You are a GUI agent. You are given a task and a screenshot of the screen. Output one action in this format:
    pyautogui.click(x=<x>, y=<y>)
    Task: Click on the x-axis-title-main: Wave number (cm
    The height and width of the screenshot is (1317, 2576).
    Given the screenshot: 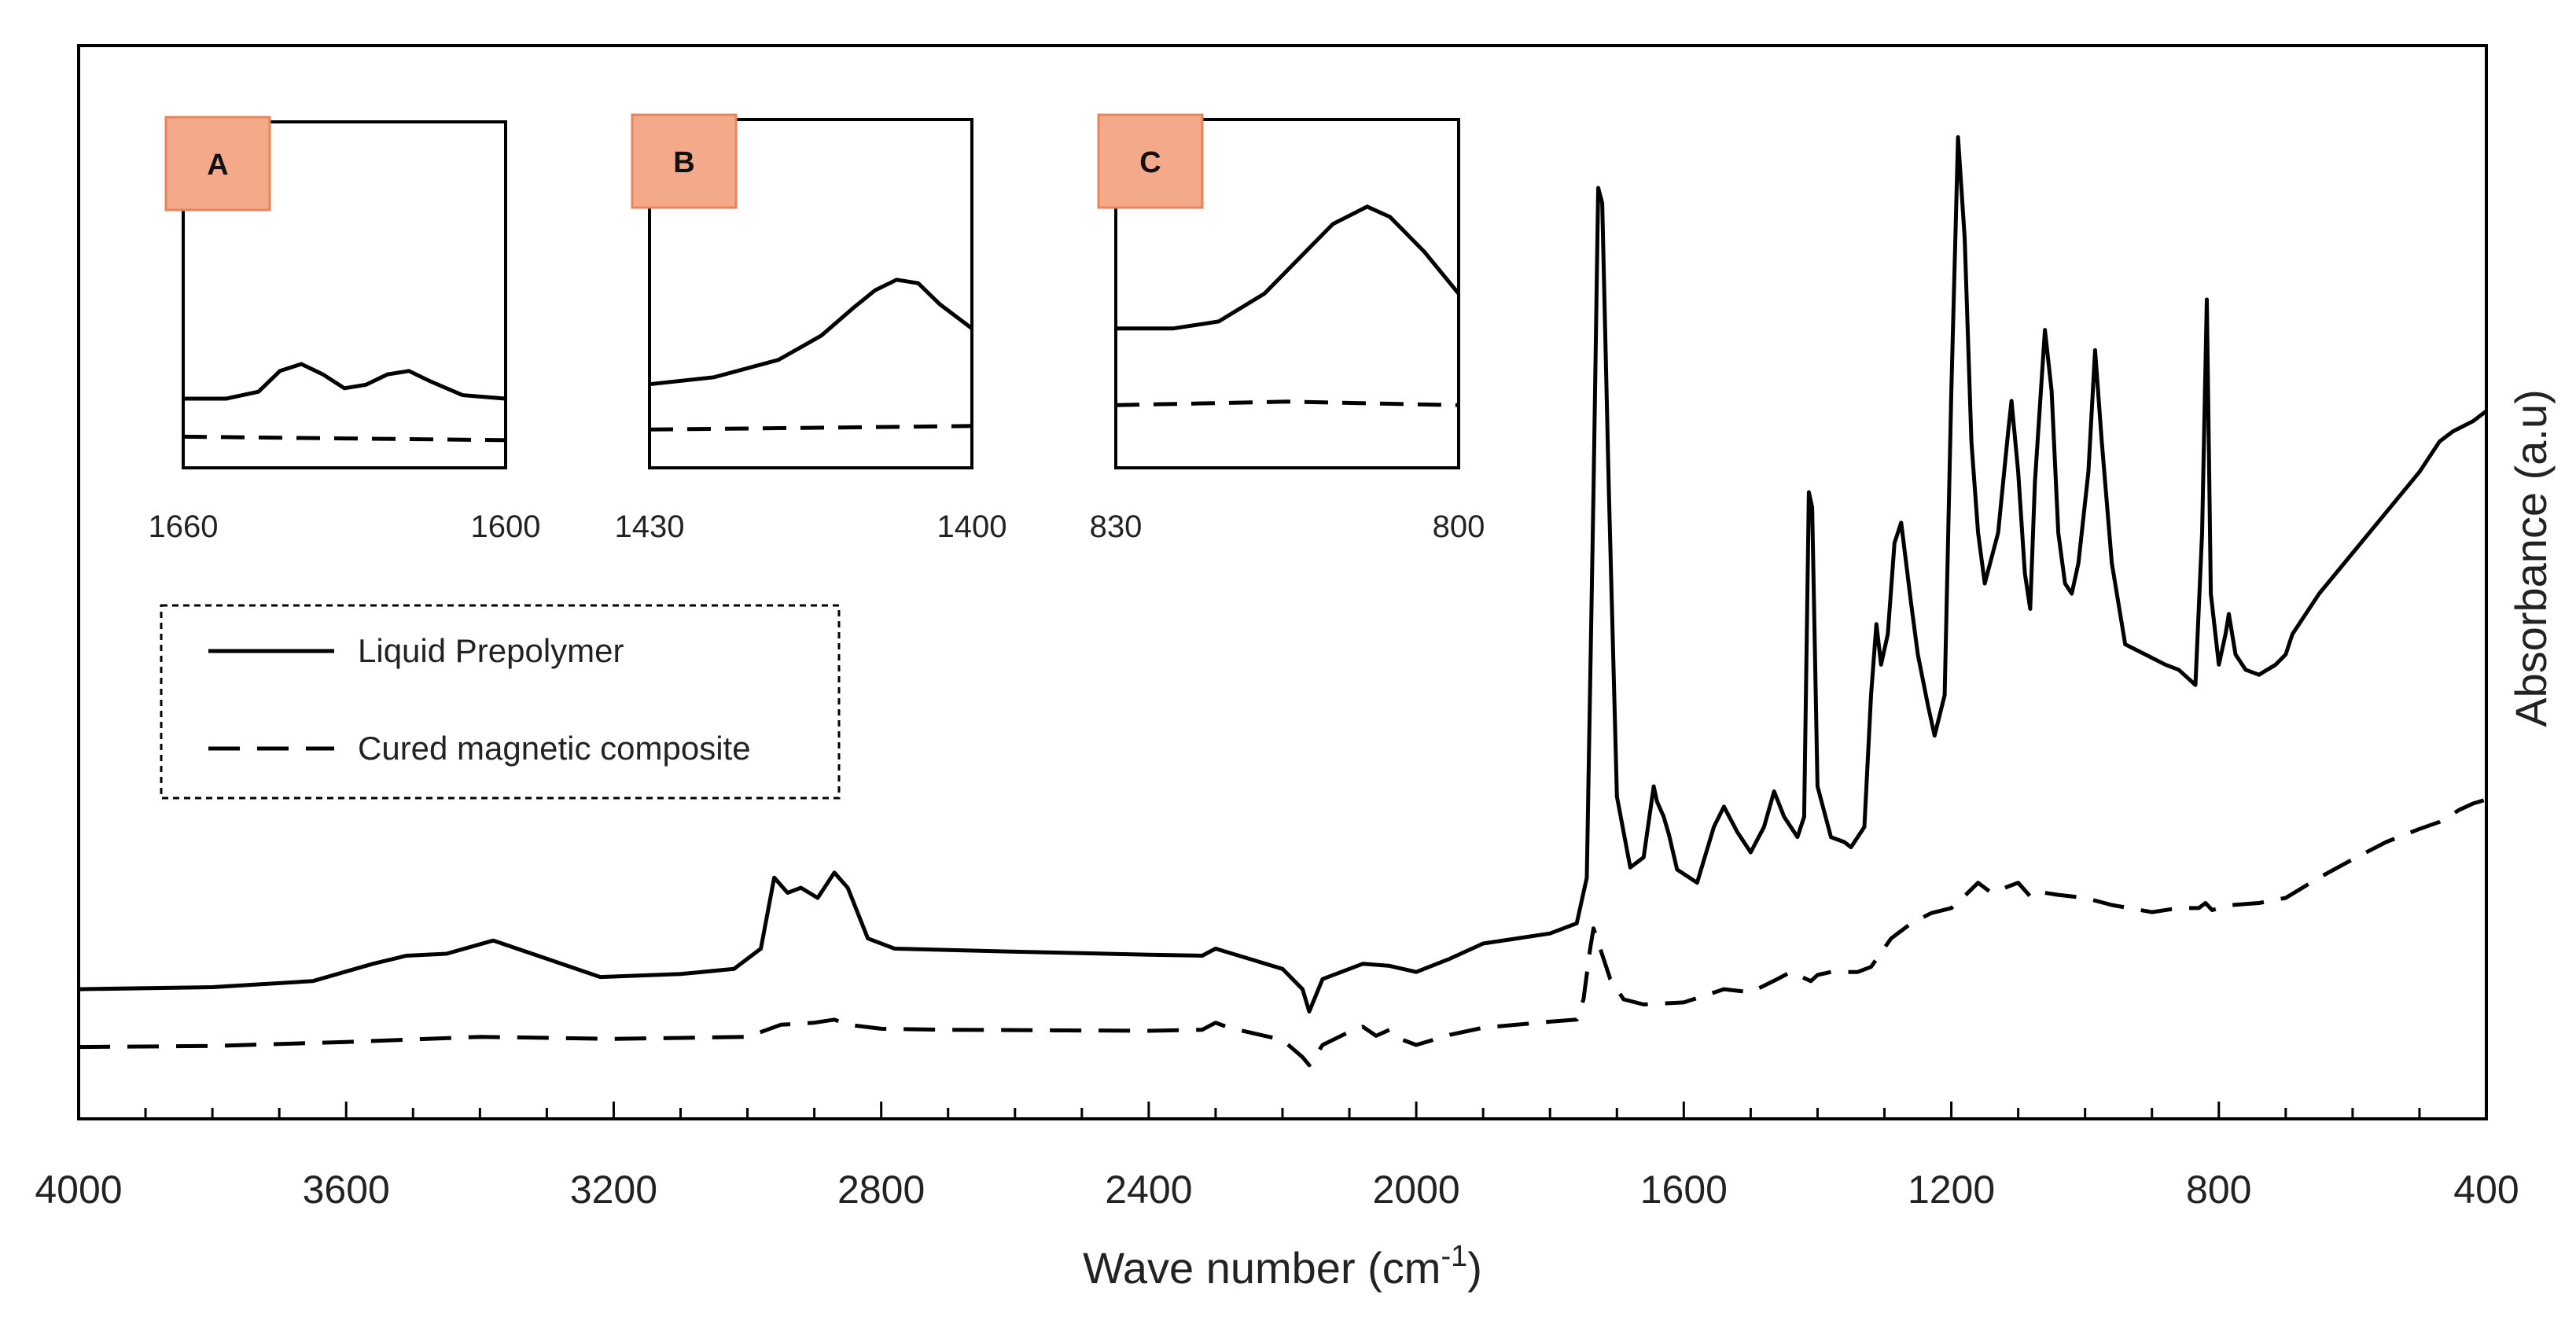 What is the action you would take?
    pyautogui.click(x=1262, y=1268)
    